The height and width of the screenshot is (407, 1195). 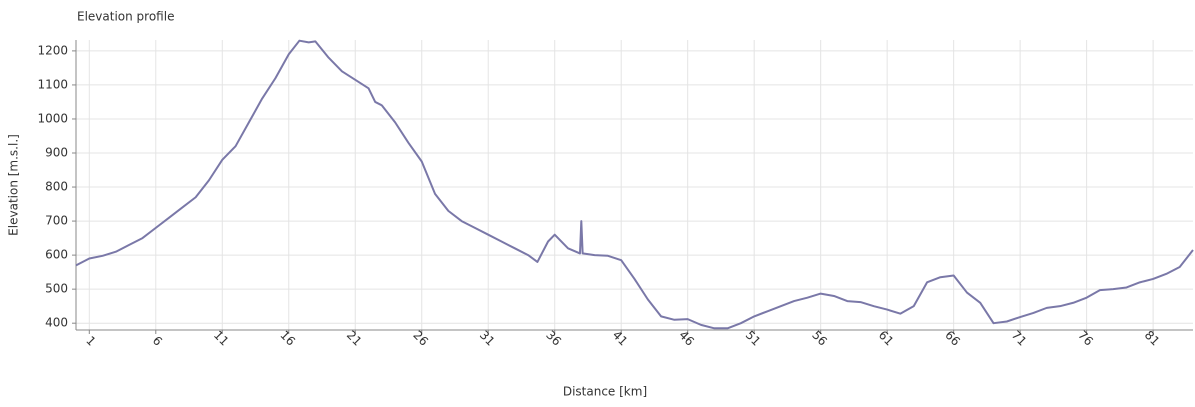 What do you see at coordinates (56, 153) in the screenshot?
I see `y-tick-label: 900` at bounding box center [56, 153].